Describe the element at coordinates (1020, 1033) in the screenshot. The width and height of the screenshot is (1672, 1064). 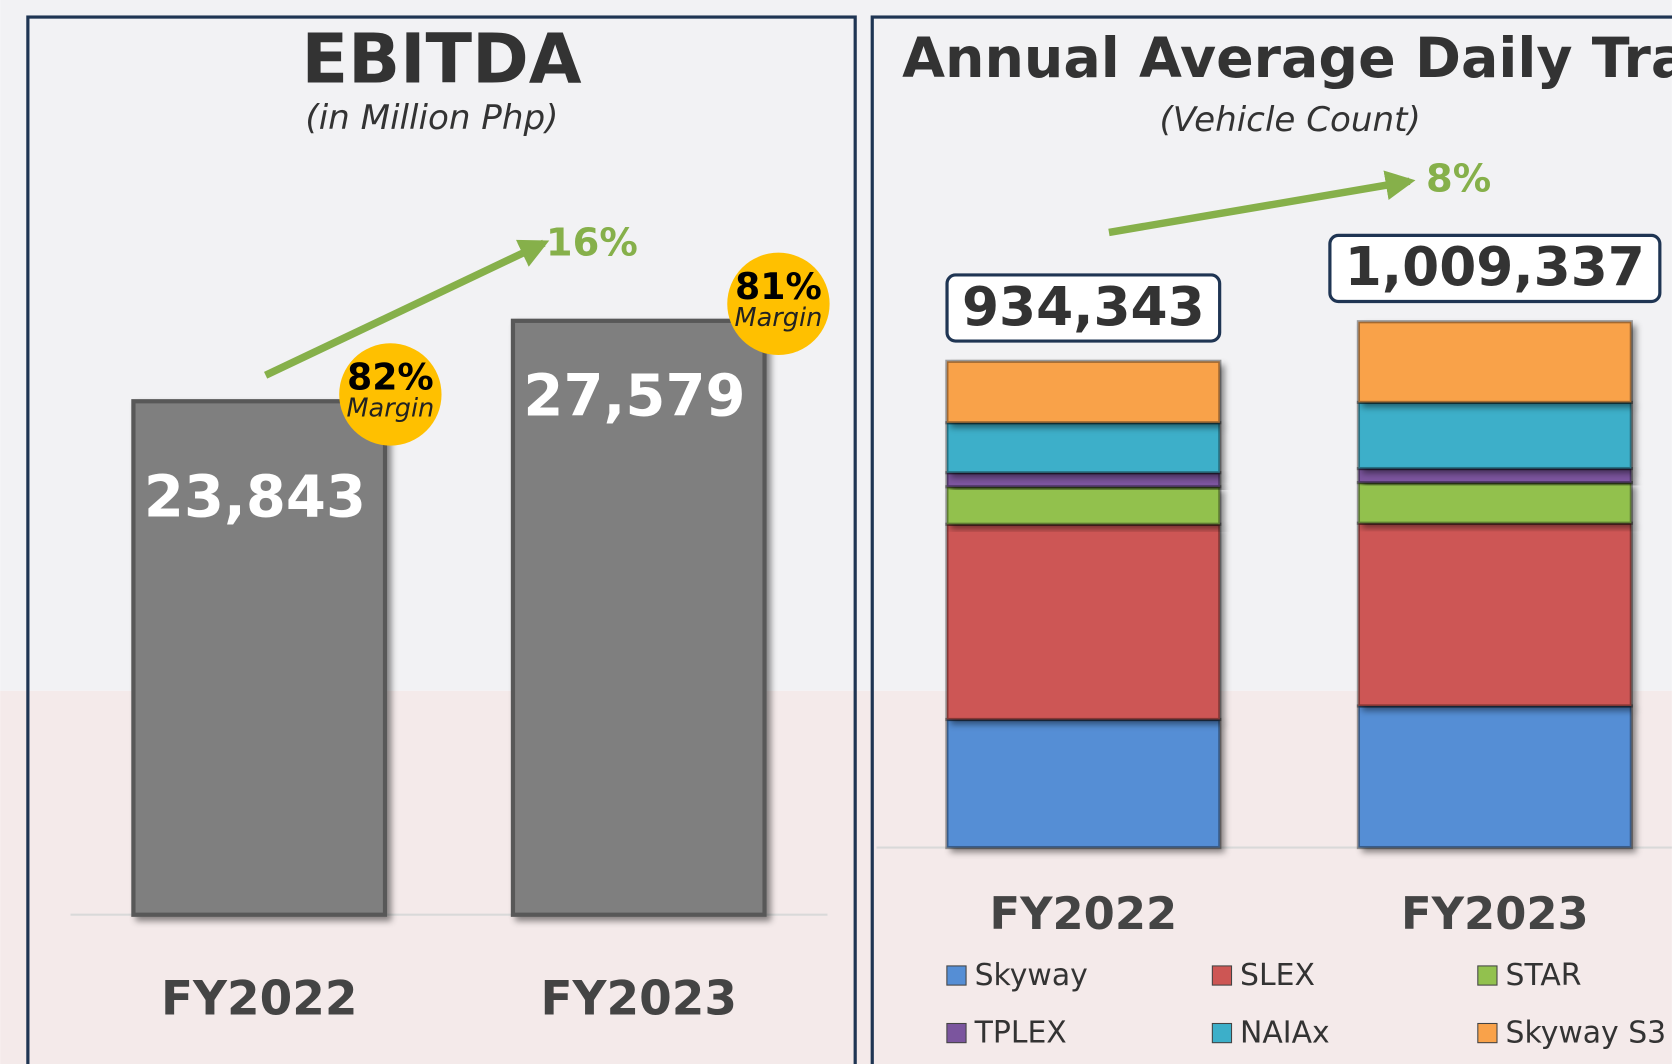
I see `legend-label: TPLEX` at that location.